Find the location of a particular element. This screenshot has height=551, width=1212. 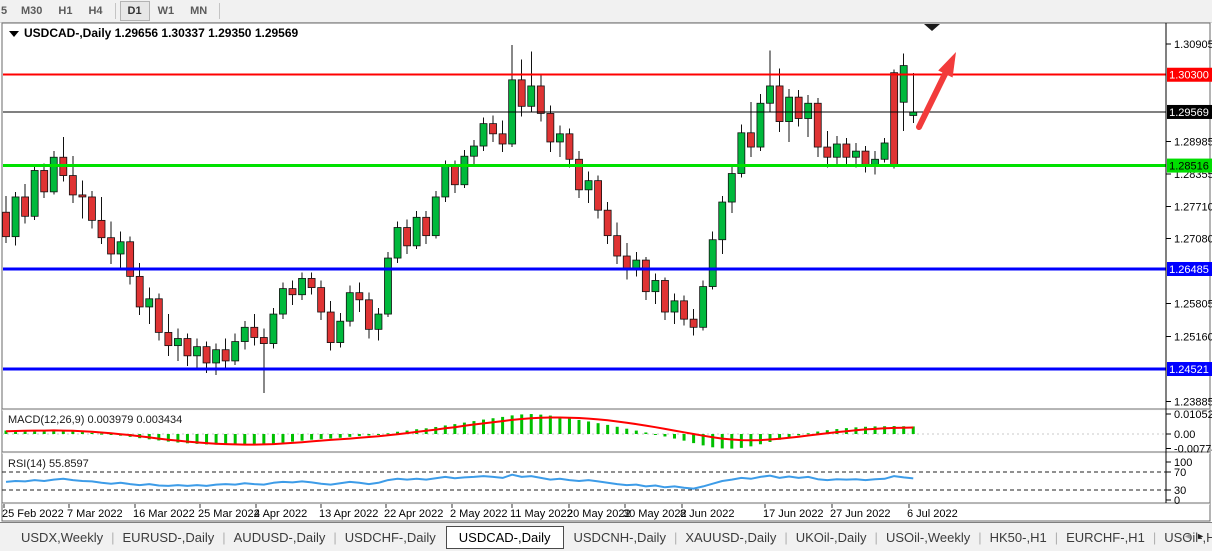

date-tick-label: 2 May 2022 is located at coordinates (478, 514).